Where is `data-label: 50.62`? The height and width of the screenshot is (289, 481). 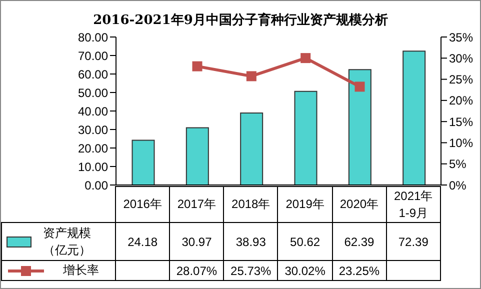
data-label: 50.62 is located at coordinates (305, 241).